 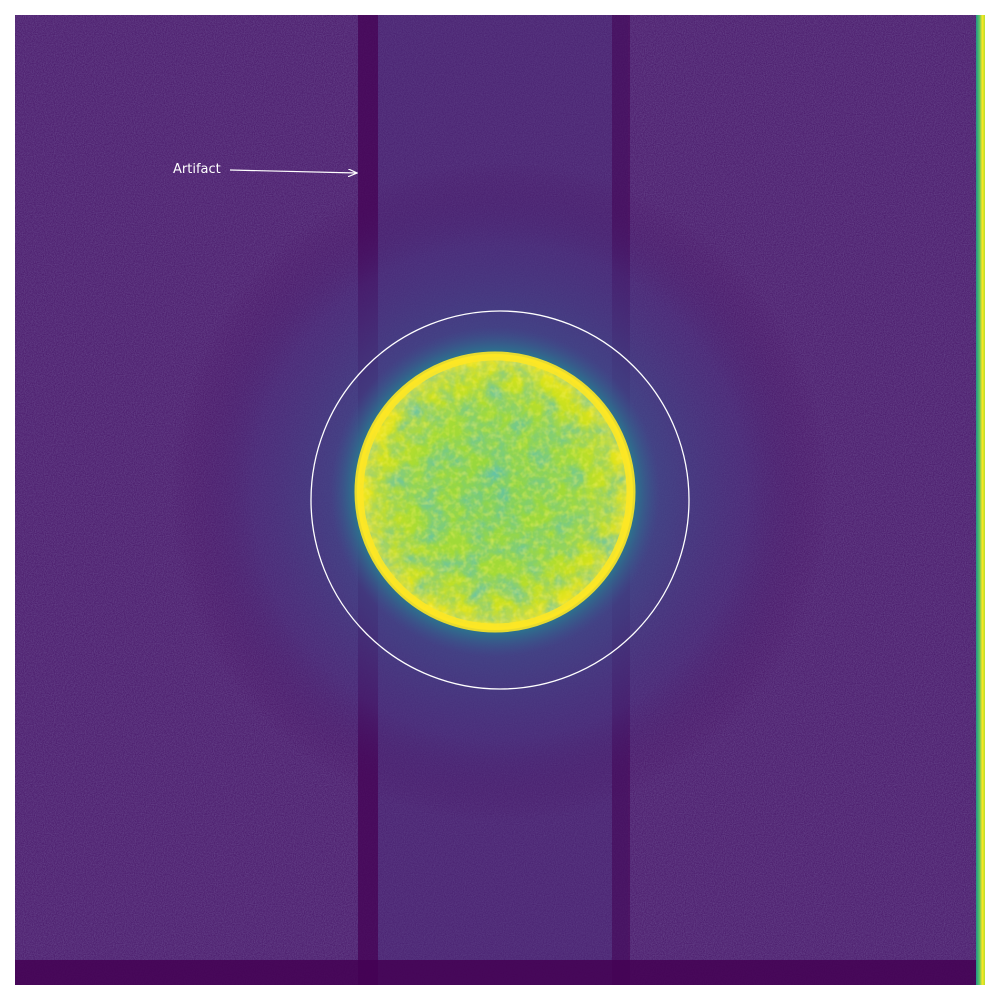 I want to click on artifact-annotation-arrow, so click(x=293, y=171).